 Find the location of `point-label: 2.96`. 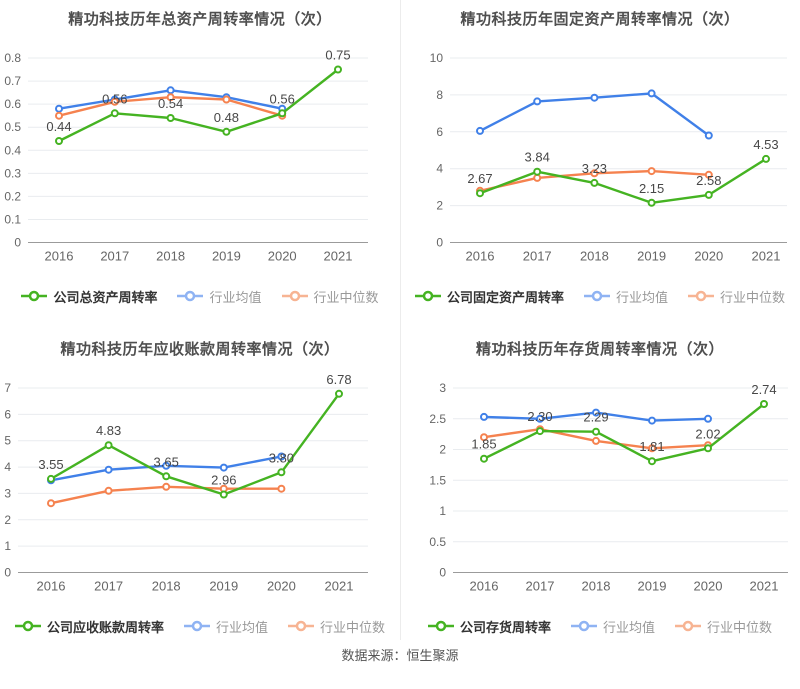

point-label: 2.96 is located at coordinates (223, 480).